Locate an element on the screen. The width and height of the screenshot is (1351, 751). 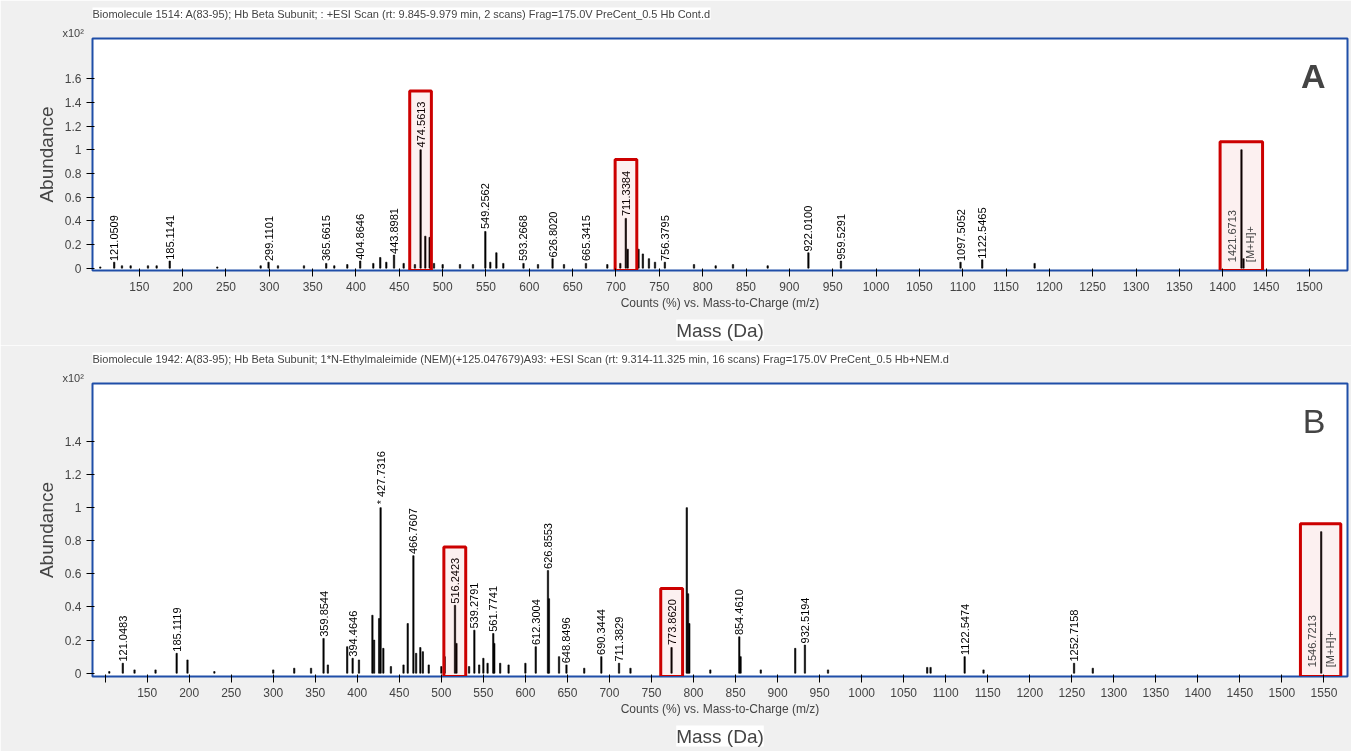
annotation: 593.2668 is located at coordinates (523, 238).